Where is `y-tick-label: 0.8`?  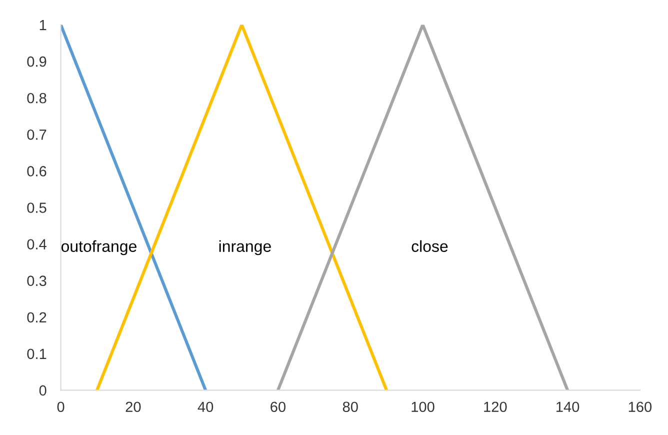 y-tick-label: 0.8 is located at coordinates (36, 98).